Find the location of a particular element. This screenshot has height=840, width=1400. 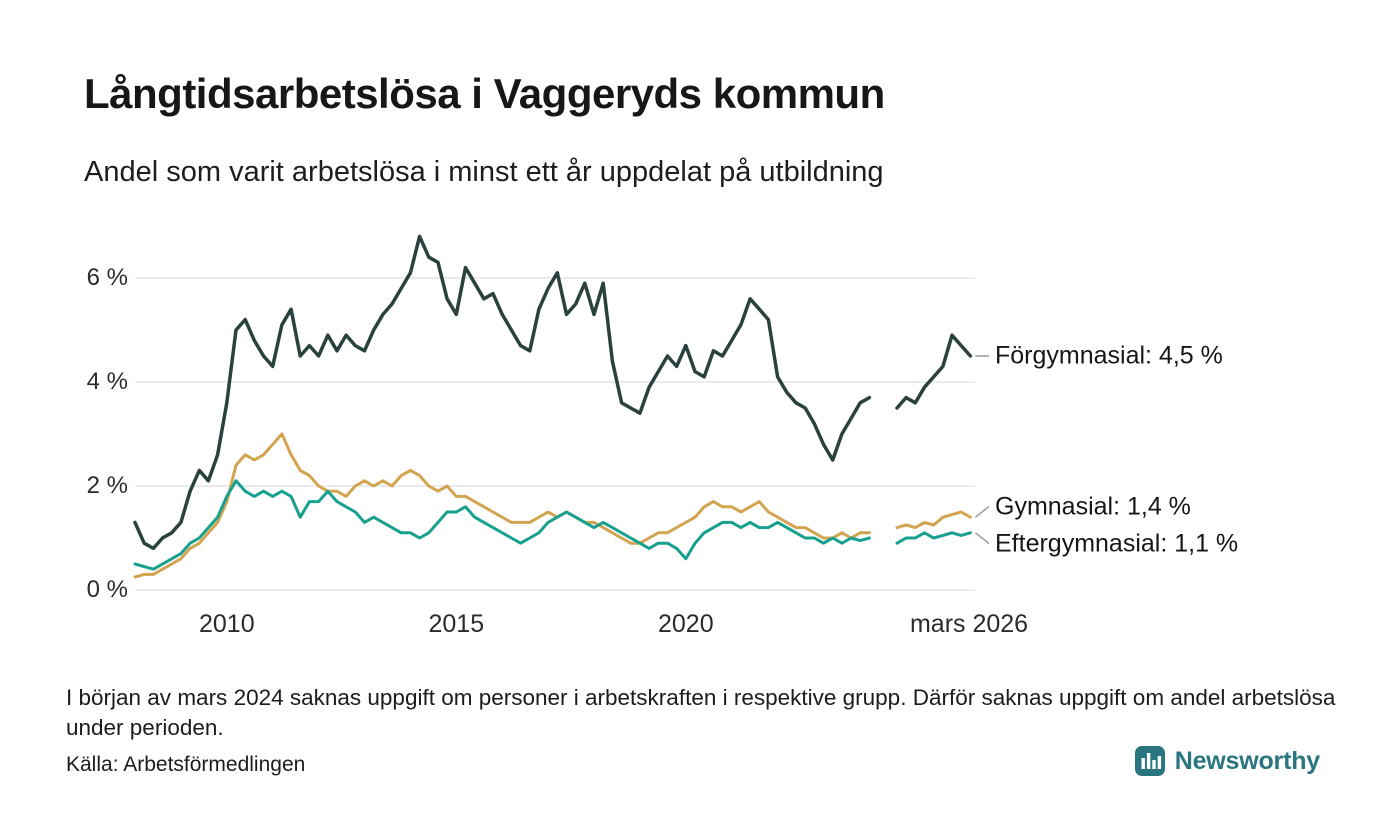

x-axis-tick: 2015 is located at coordinates (456, 624).